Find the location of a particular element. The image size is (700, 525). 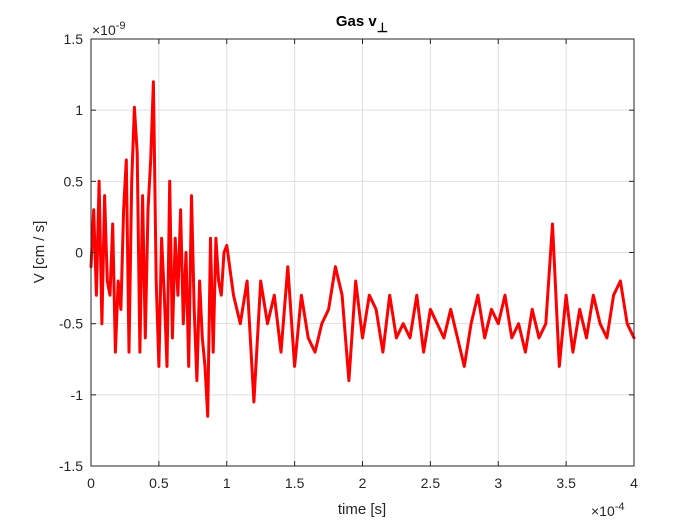

x-tick-label: 0 is located at coordinates (91, 483).